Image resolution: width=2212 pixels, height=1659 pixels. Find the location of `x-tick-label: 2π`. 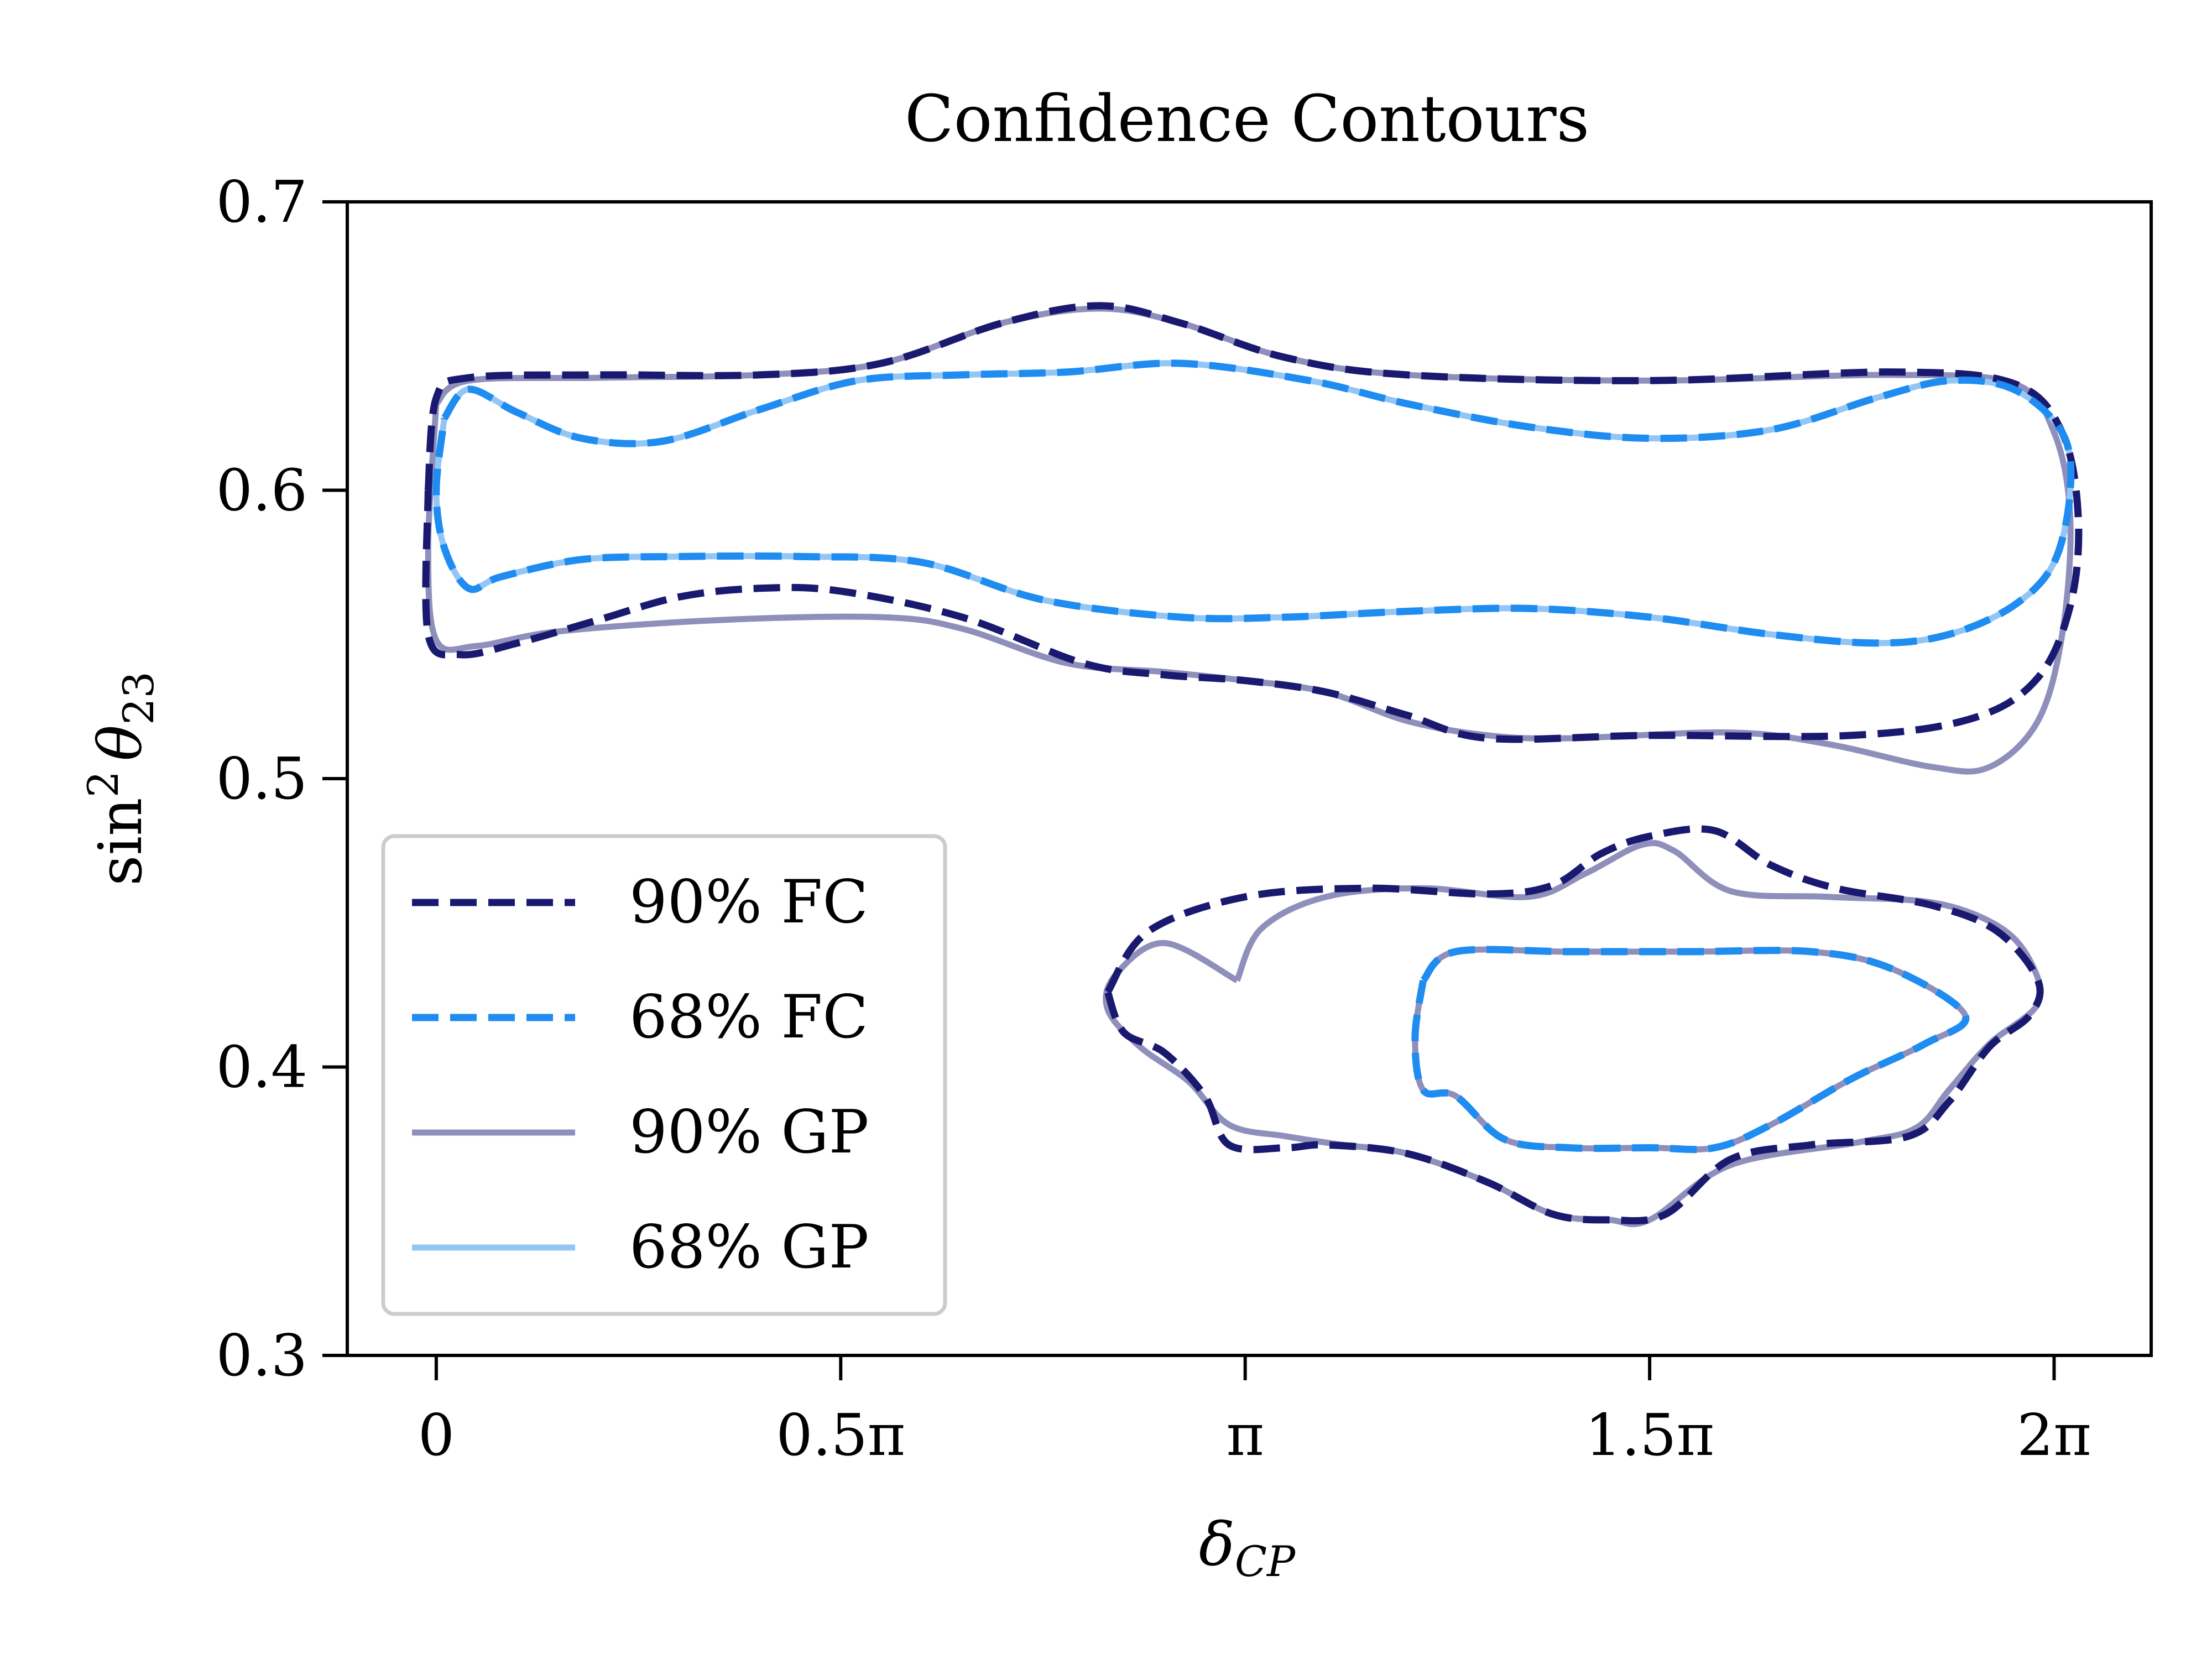

x-tick-label: 2π is located at coordinates (2054, 1435).